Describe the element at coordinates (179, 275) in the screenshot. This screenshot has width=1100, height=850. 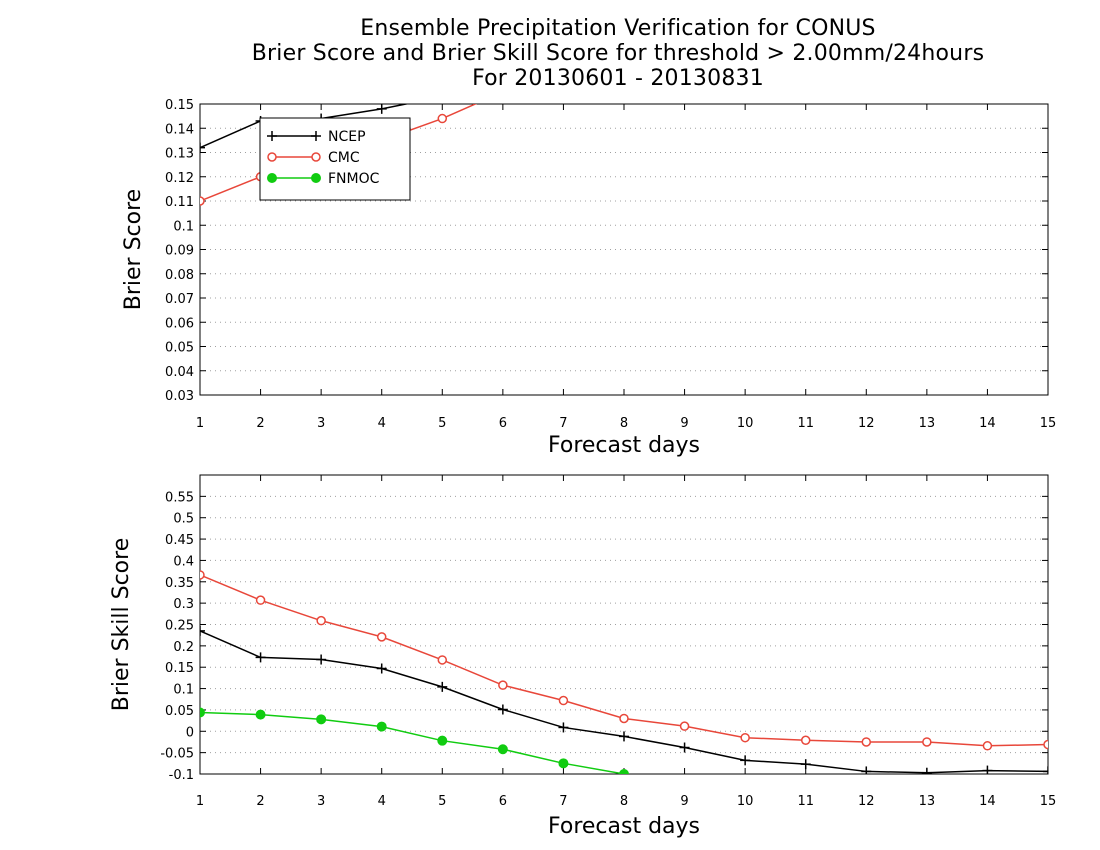
I see `panel-1-ytick-label-5: 0.08` at that location.